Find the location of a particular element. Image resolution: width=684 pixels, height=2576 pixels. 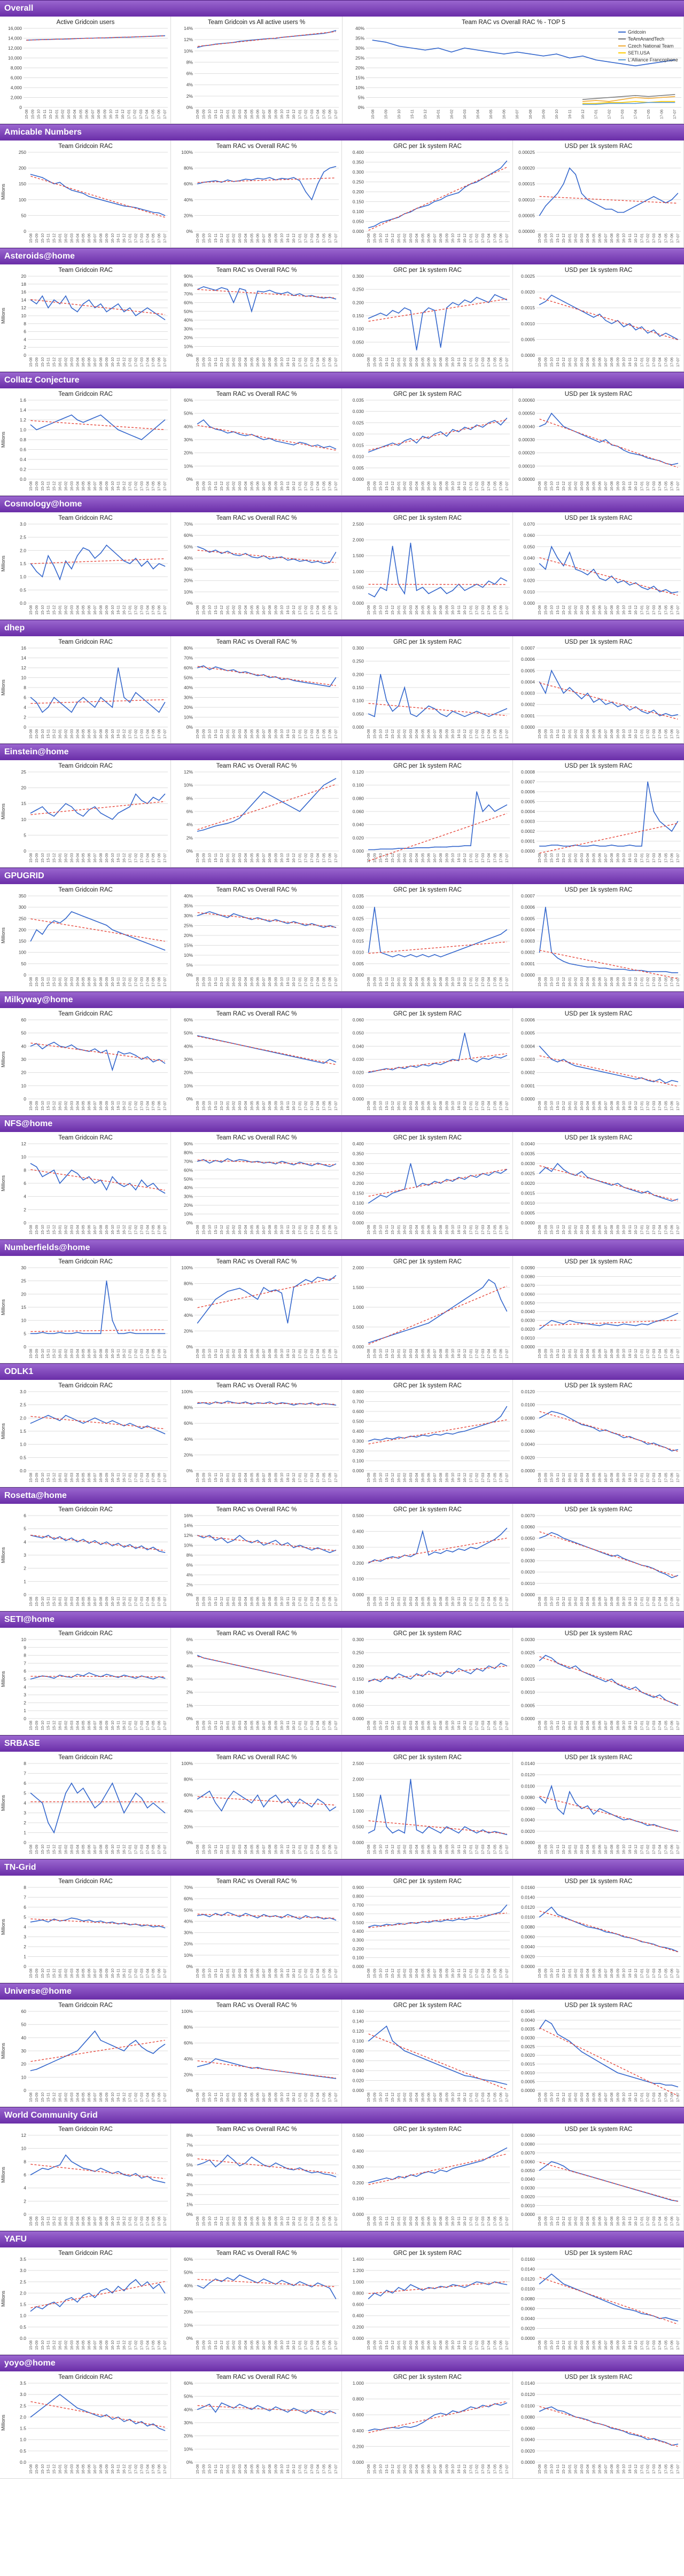

y-tick-label: 2 is located at coordinates (25, 717).